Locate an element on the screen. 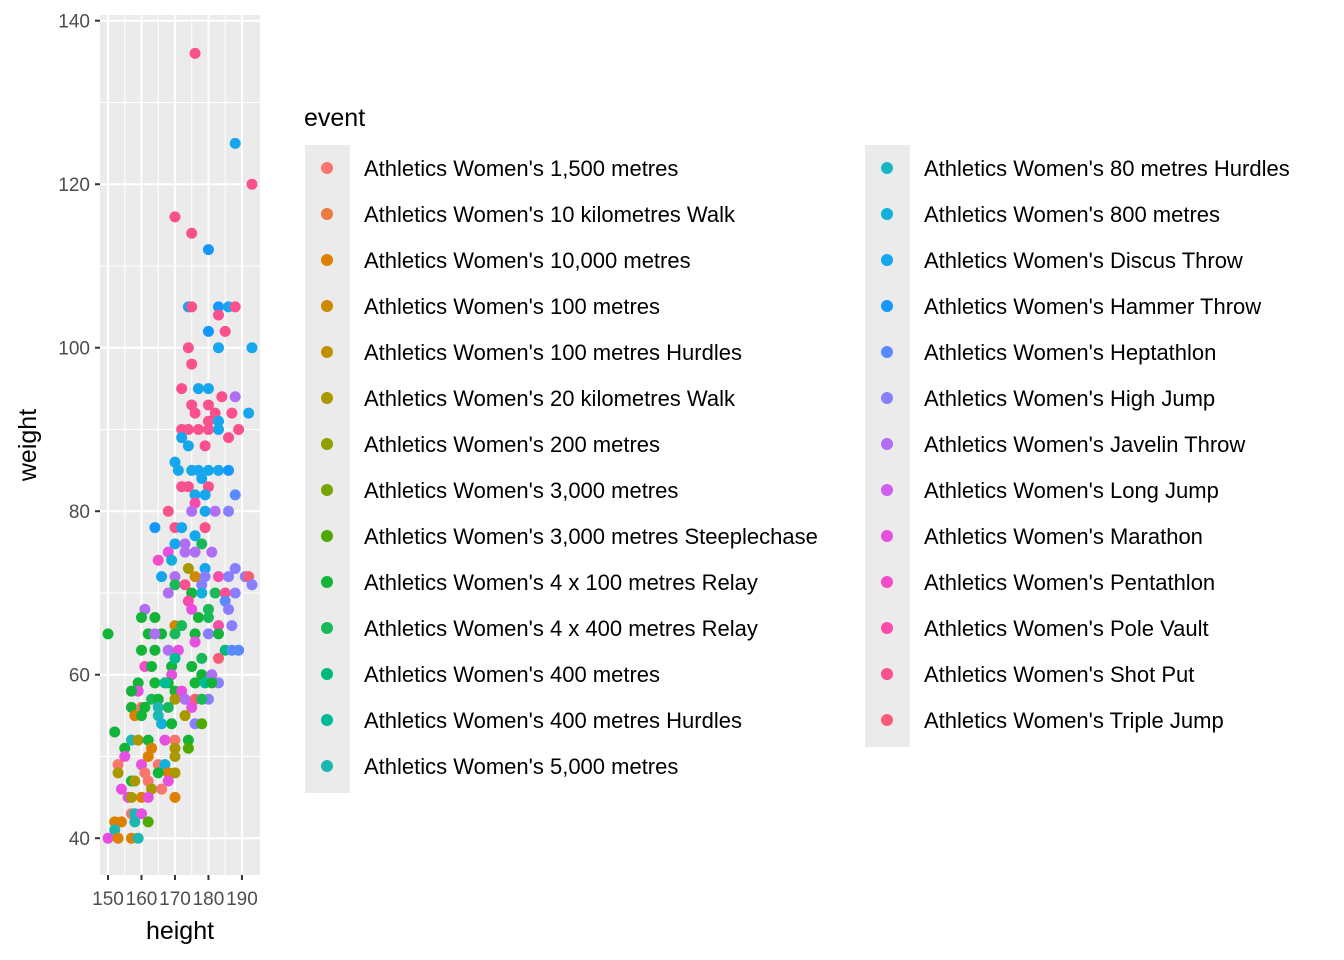  y-tick-label: 120 is located at coordinates (74, 185).